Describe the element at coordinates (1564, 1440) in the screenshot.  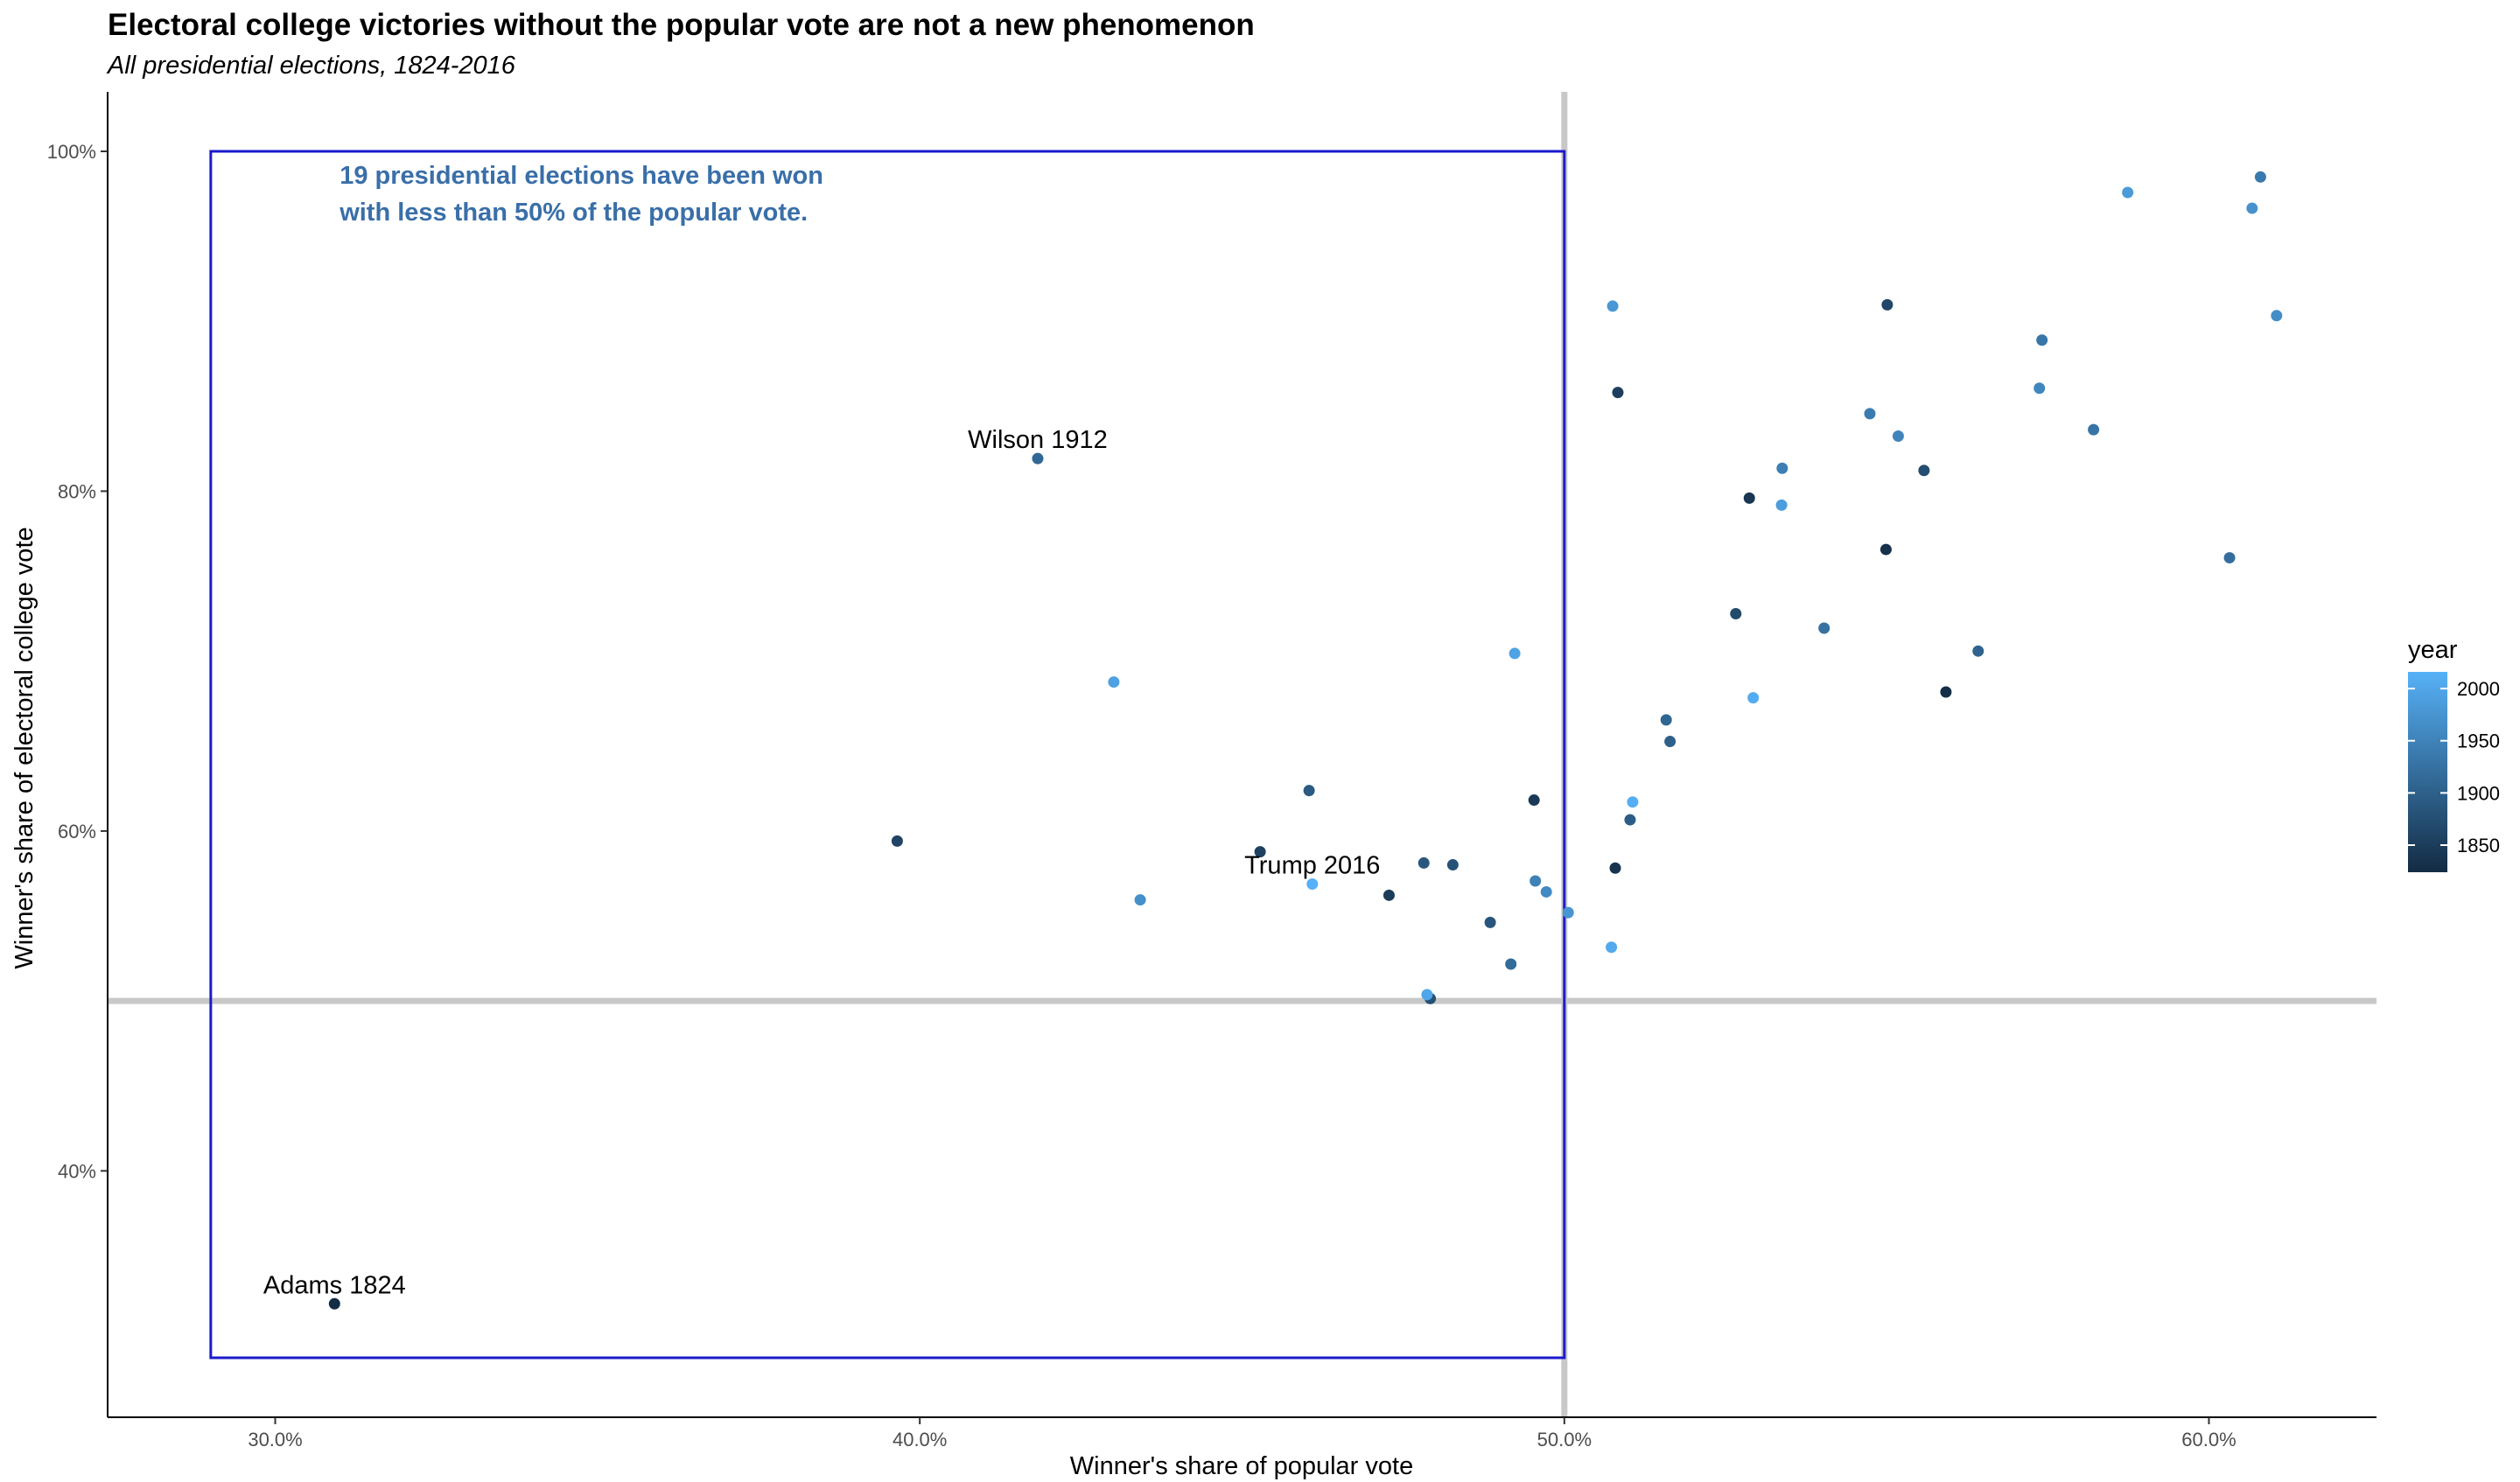
I see `x-tick-label: 50.0%` at that location.